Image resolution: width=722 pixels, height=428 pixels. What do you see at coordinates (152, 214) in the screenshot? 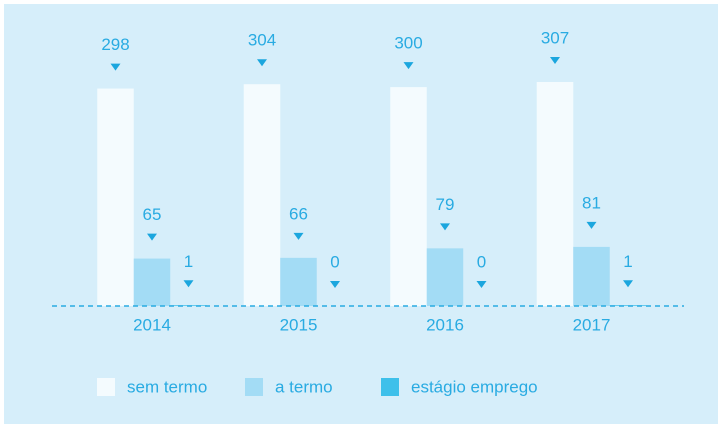
I see `value-label: 65` at bounding box center [152, 214].